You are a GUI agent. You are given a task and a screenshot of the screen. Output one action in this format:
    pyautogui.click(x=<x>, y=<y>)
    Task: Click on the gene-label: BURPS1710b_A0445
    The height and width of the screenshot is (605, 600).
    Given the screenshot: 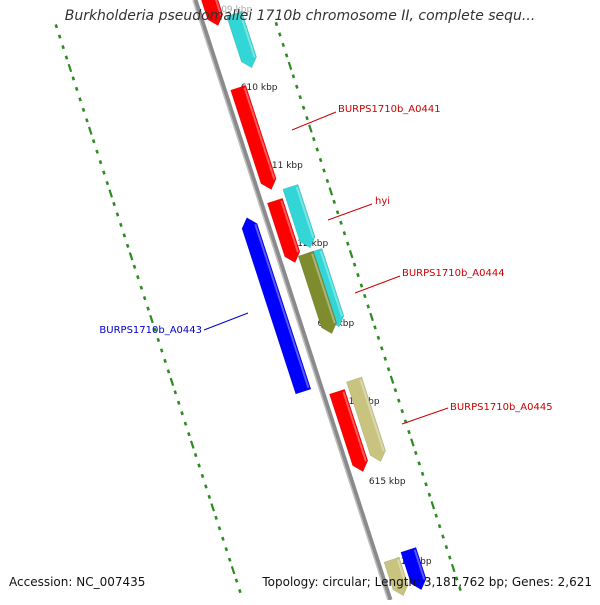 What is the action you would take?
    pyautogui.click(x=501, y=407)
    